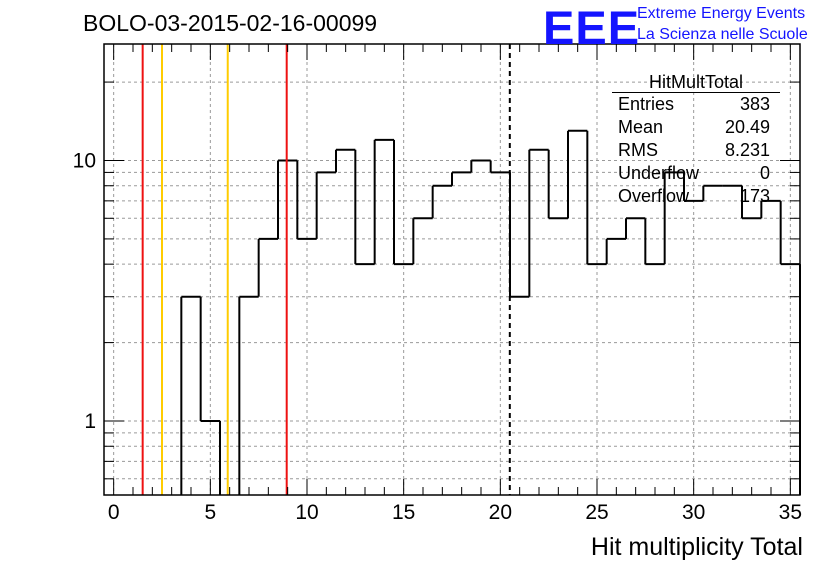 The width and height of the screenshot is (836, 572). Describe the element at coordinates (696, 196) in the screenshot. I see `stats-row-overflow: Overflow 173` at that location.